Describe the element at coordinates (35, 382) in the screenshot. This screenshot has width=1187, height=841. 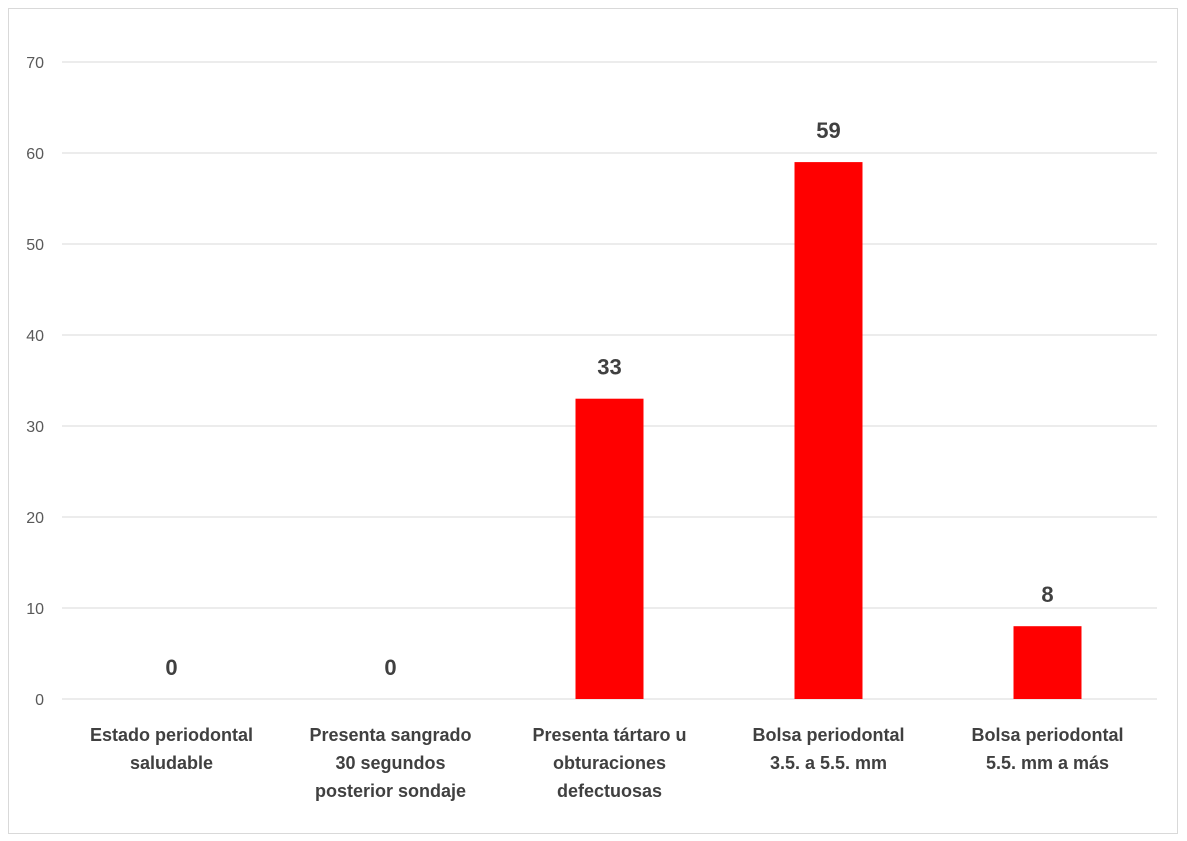
I see `y-axis-tick-labels: 0 10 20 30 40 50 60 70` at that location.